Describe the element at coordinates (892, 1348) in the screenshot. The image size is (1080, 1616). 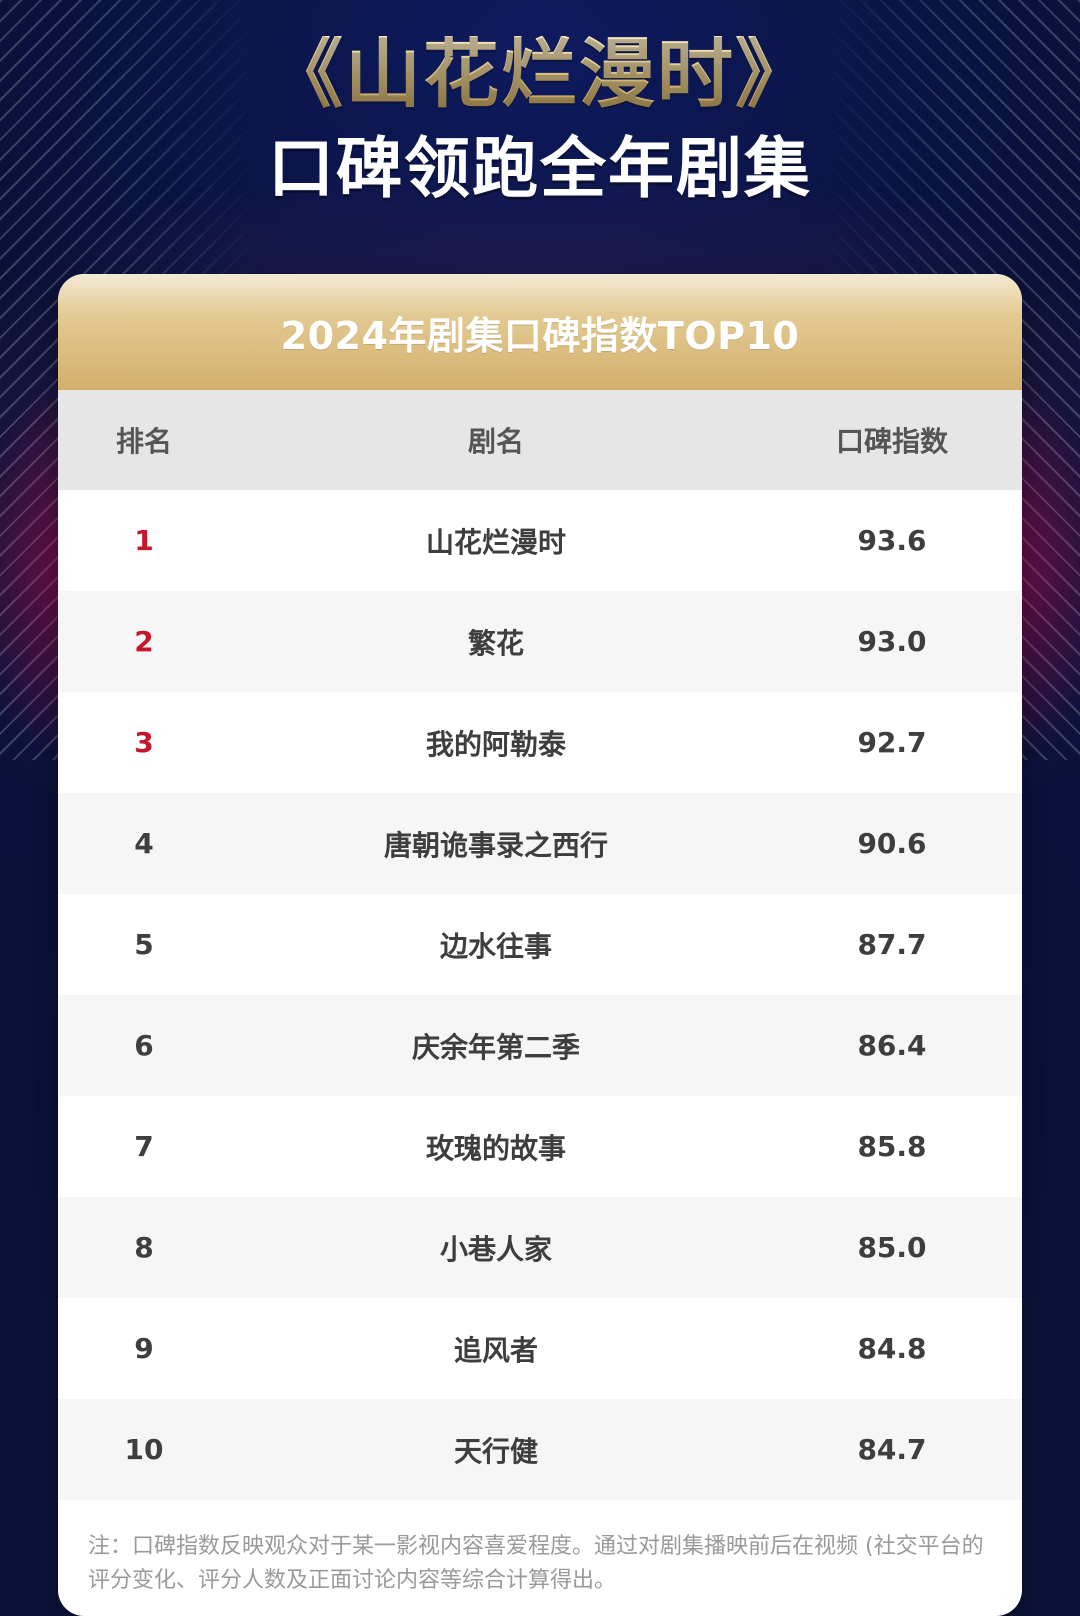
I see `score-cell: 84.8` at that location.